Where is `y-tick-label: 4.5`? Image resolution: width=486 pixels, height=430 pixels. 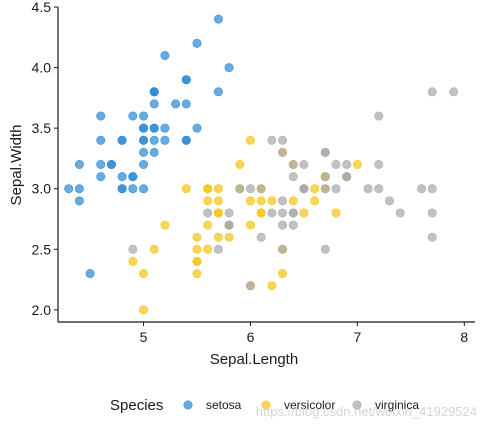 y-tick-label: 4.5 is located at coordinates (42, 7).